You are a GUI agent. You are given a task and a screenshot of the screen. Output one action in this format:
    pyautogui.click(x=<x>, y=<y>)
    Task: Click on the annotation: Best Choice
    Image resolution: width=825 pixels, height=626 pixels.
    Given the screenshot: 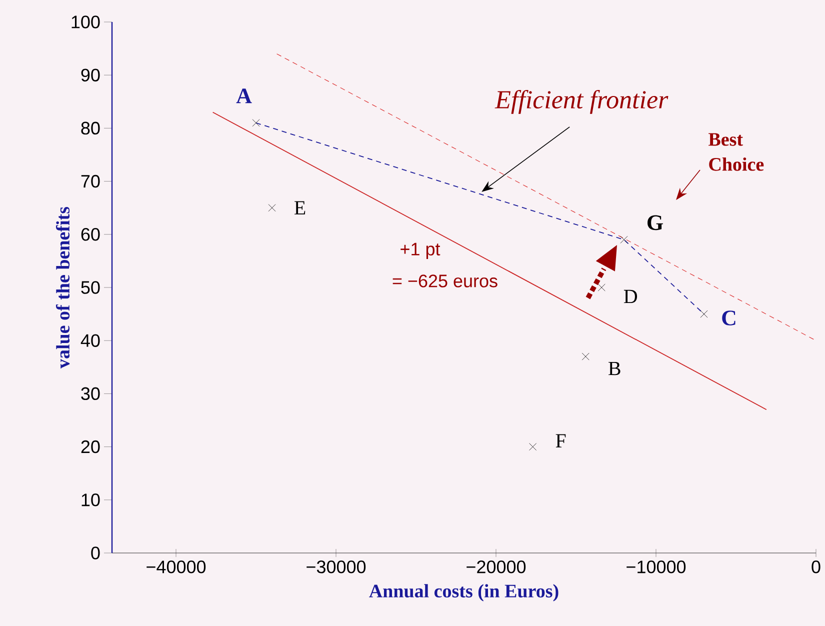 What is the action you would take?
    pyautogui.click(x=736, y=152)
    